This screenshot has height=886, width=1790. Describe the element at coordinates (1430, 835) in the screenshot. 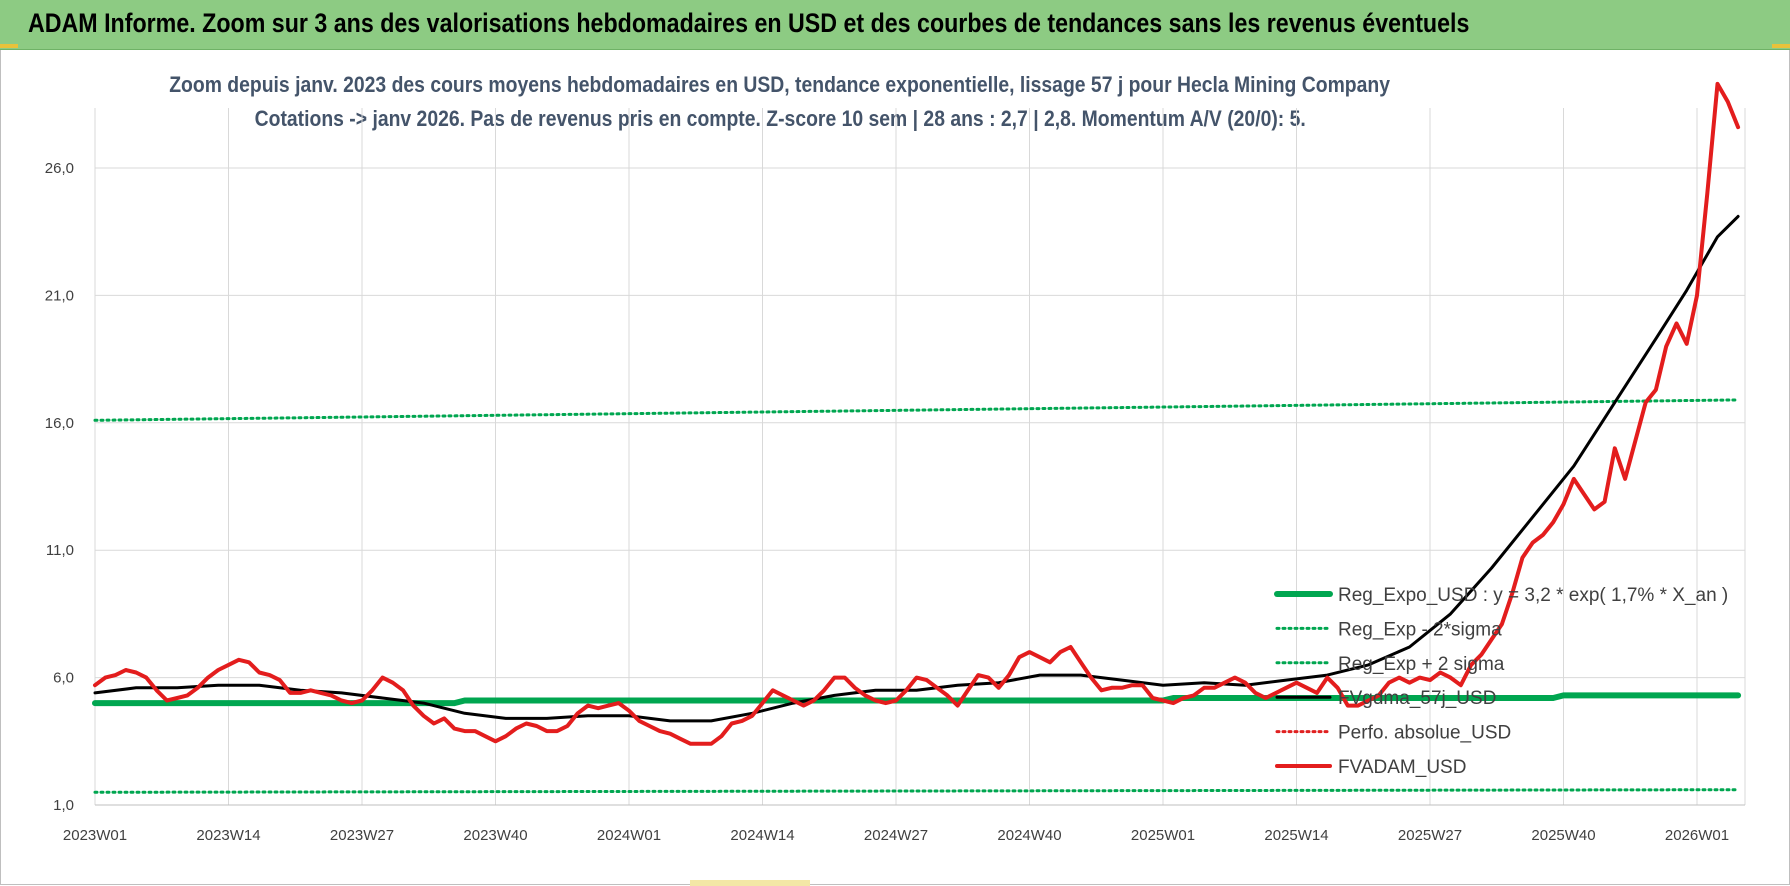

I see `x-tick-label: 2025W27` at that location.